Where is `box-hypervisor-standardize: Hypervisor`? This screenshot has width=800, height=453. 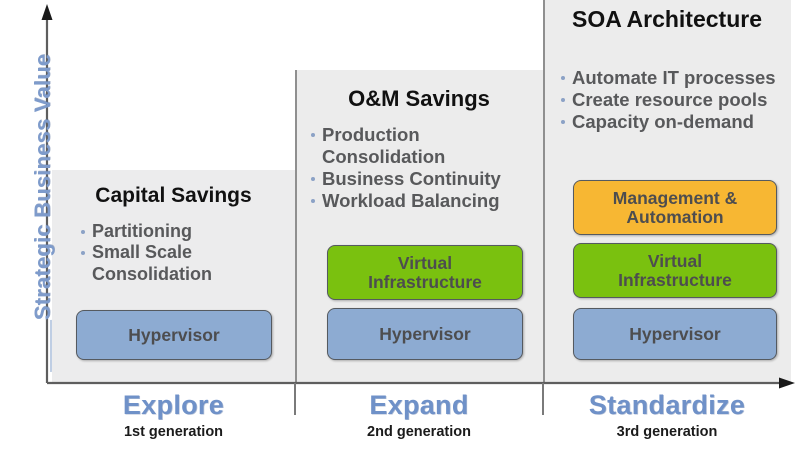 box-hypervisor-standardize: Hypervisor is located at coordinates (675, 334).